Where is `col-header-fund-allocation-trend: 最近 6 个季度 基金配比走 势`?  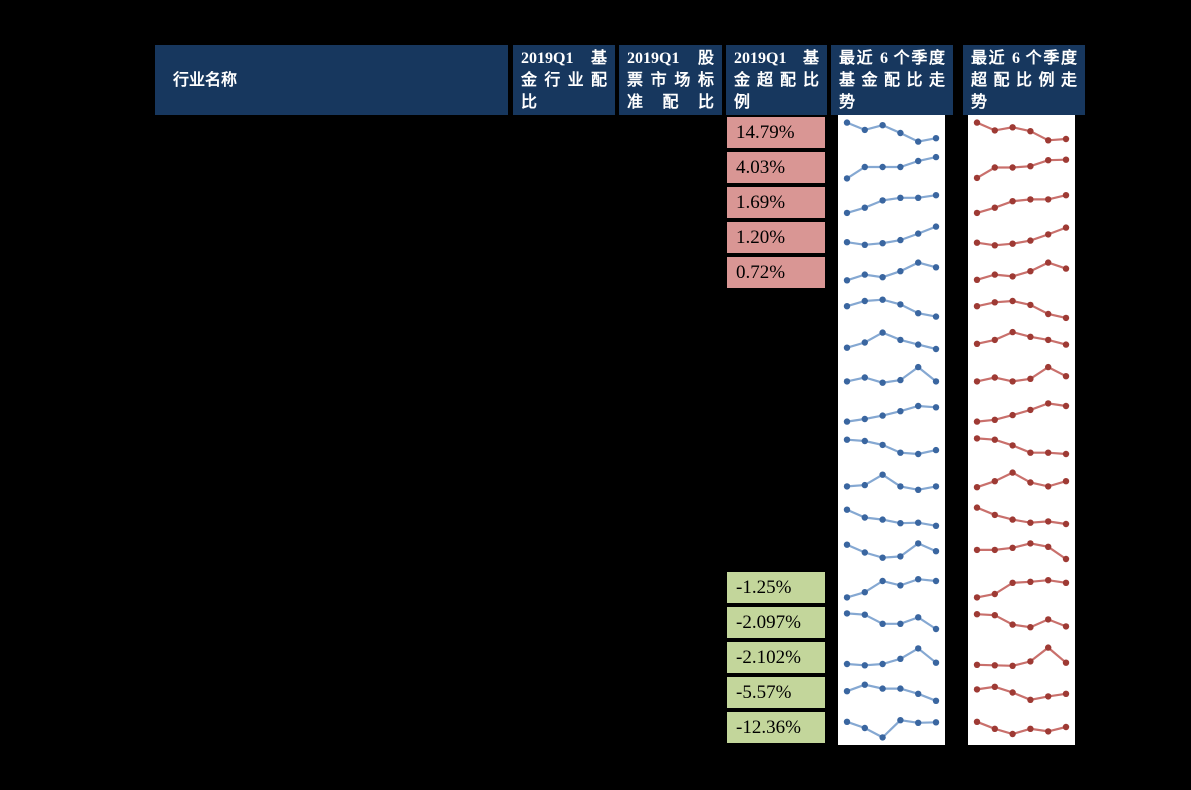
col-header-fund-allocation-trend: 最近 6 个季度 基金配比走 势 is located at coordinates (892, 80).